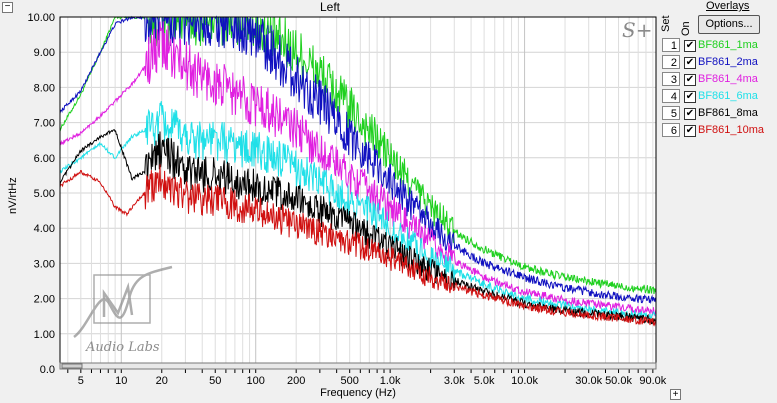  What do you see at coordinates (671, 62) in the screenshot?
I see `overlay-set-number: 2` at bounding box center [671, 62].